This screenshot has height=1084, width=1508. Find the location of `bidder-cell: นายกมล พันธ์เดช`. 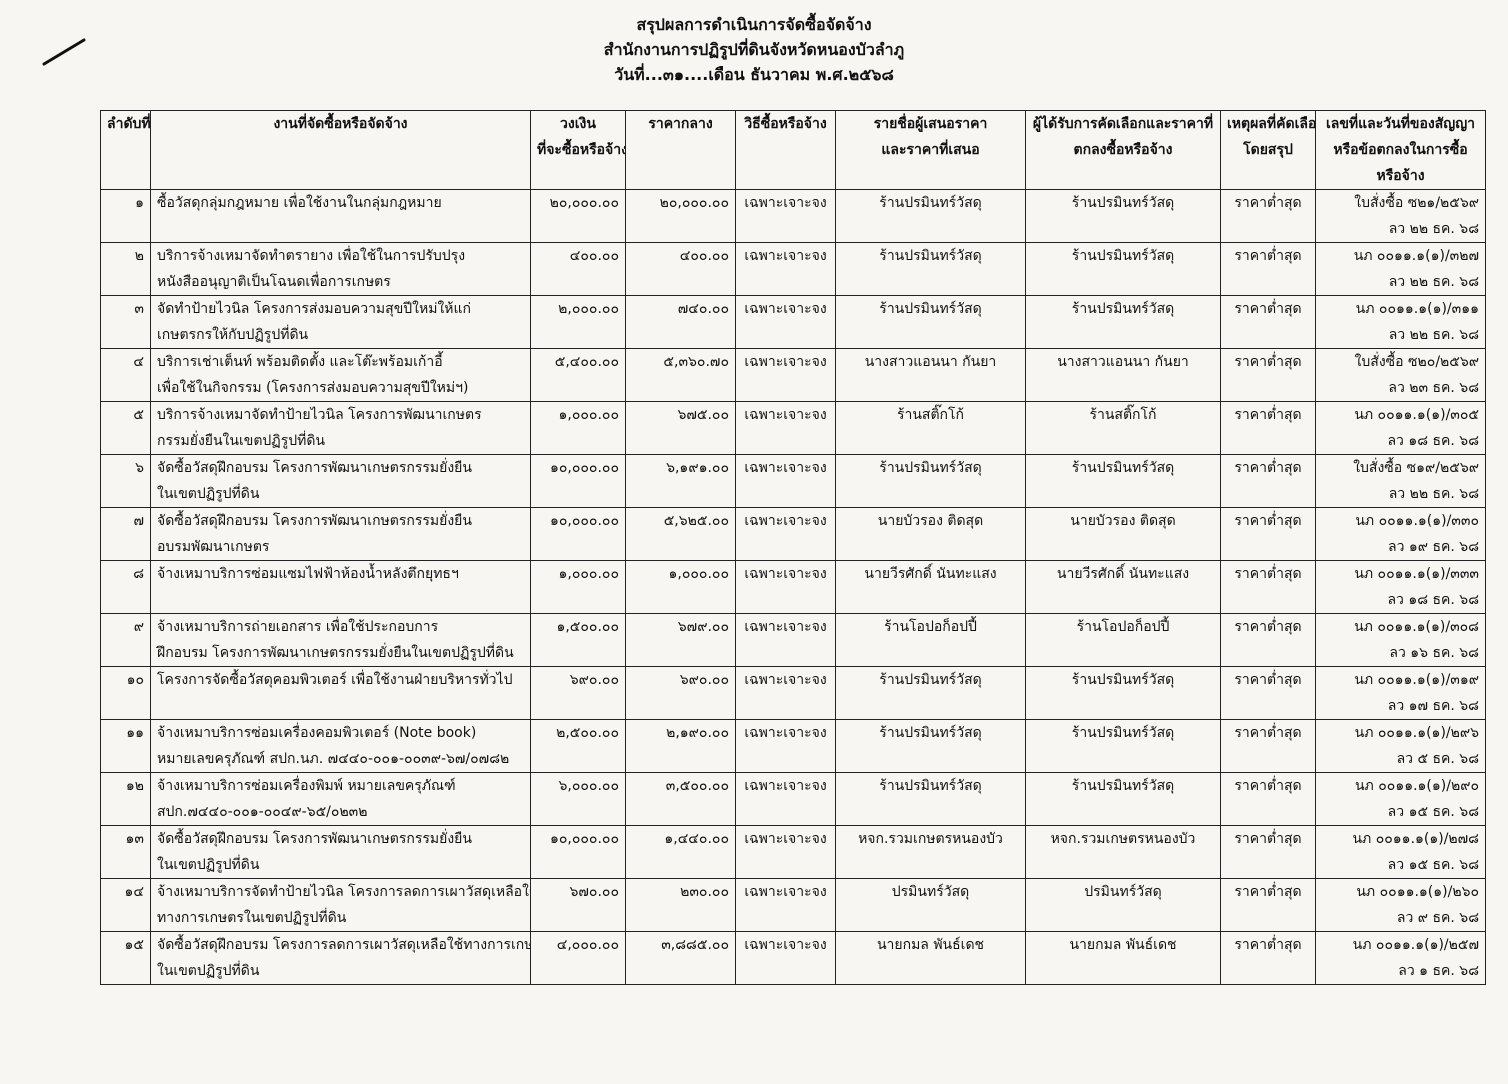

bidder-cell: นายกมล พันธ์เดช is located at coordinates (930, 958).